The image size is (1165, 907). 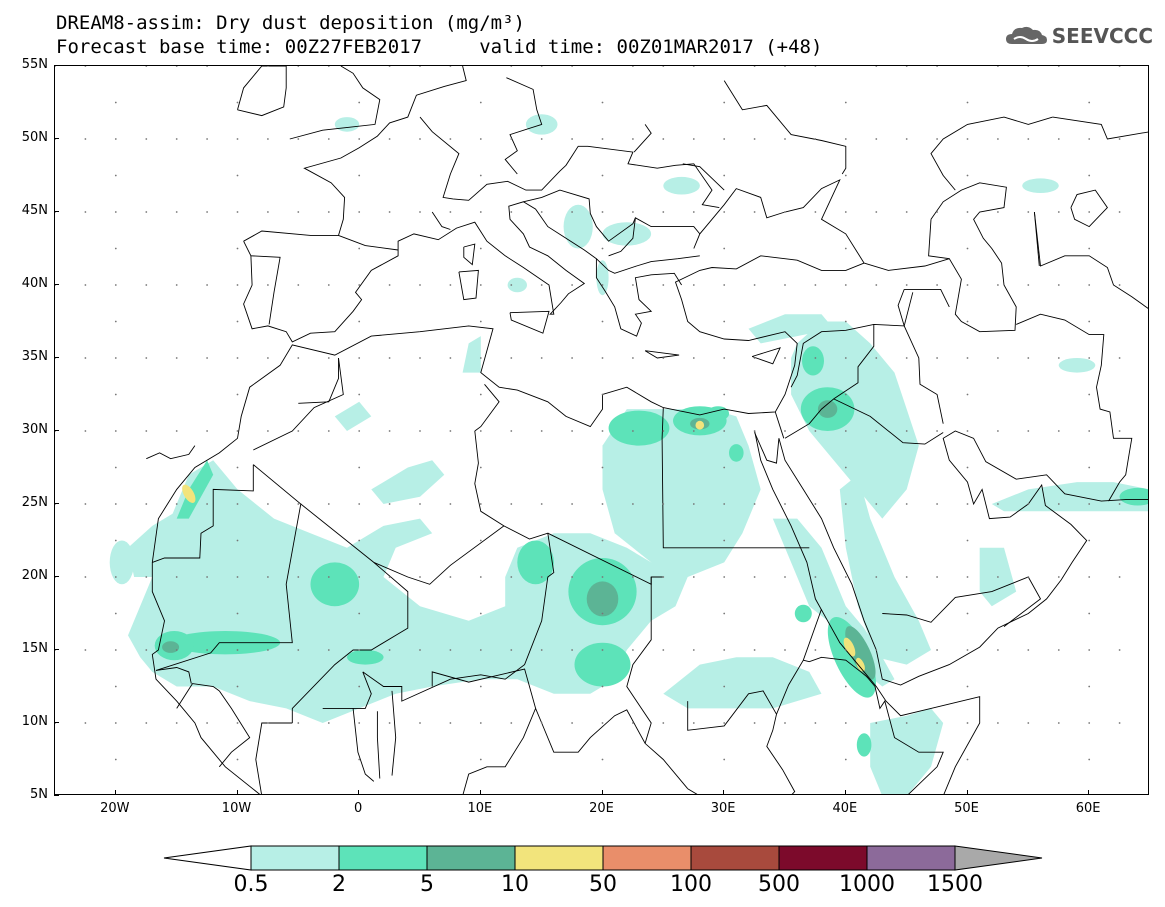 What do you see at coordinates (767, 448) in the screenshot?
I see `coast-sinai` at bounding box center [767, 448].